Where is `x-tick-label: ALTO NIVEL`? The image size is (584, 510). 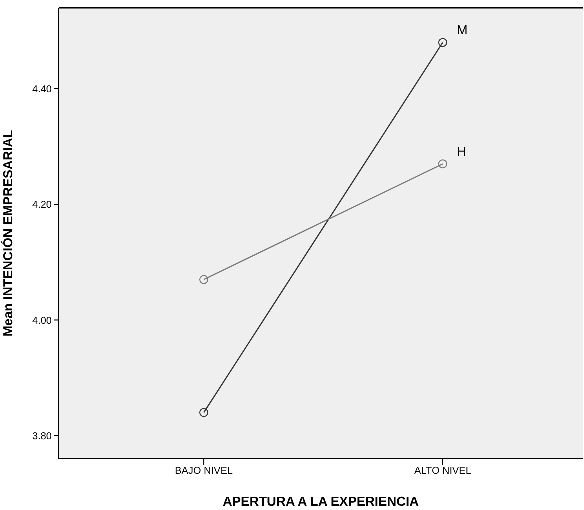 x-tick-label: ALTO NIVEL is located at coordinates (443, 472).